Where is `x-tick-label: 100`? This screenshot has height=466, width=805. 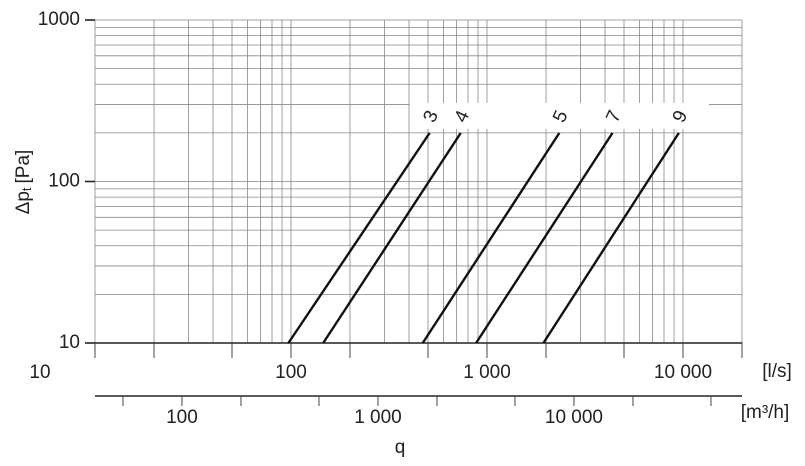
x-tick-label: 100 is located at coordinates (291, 372).